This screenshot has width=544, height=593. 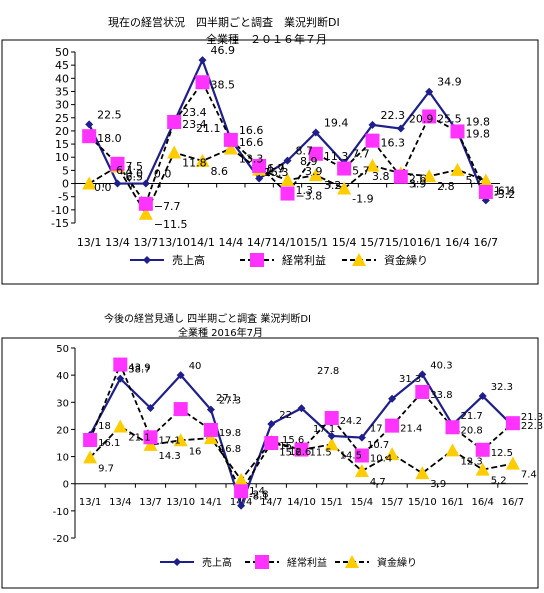 I want to click on data-label: 16.6, so click(x=251, y=142).